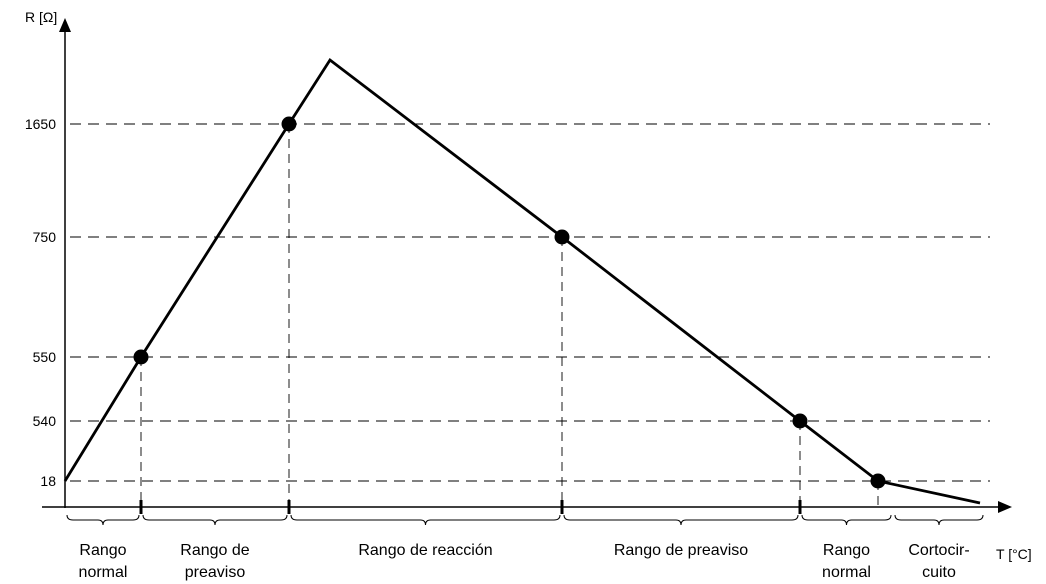  Describe the element at coordinates (215, 572) in the screenshot. I see `range-label: preaviso` at that location.